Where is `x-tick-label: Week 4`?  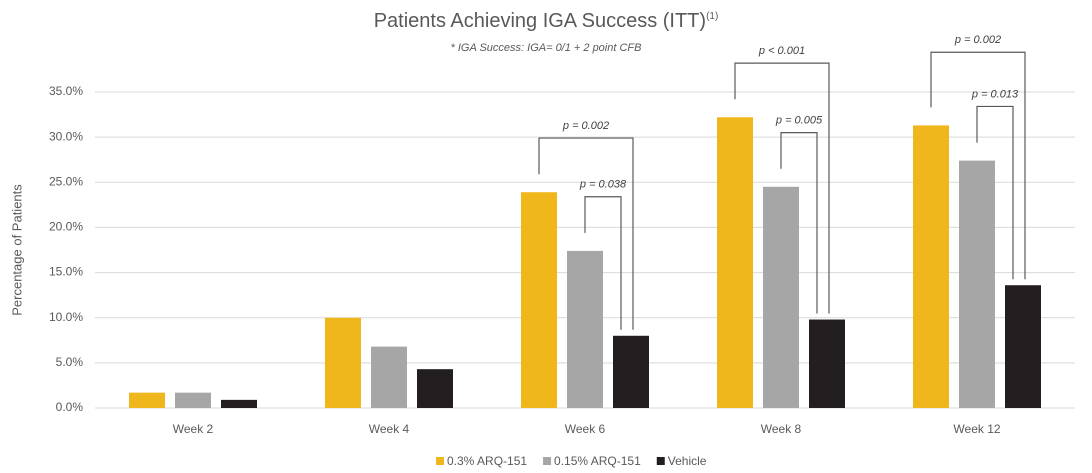 x-tick-label: Week 4 is located at coordinates (389, 429).